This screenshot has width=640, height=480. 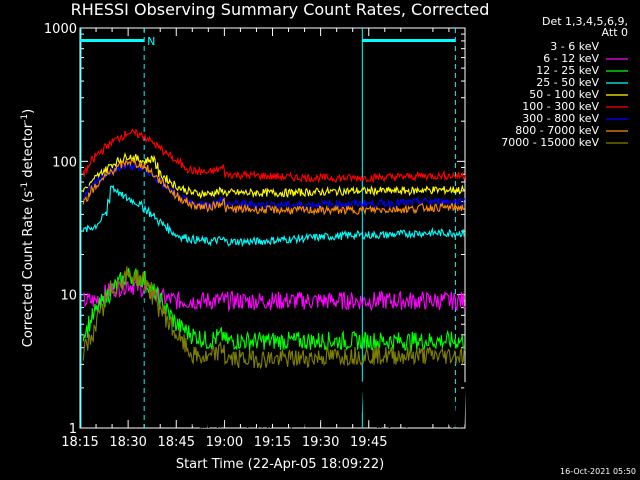 I want to click on y-axis-label-part2: detector, so click(x=28, y=152).